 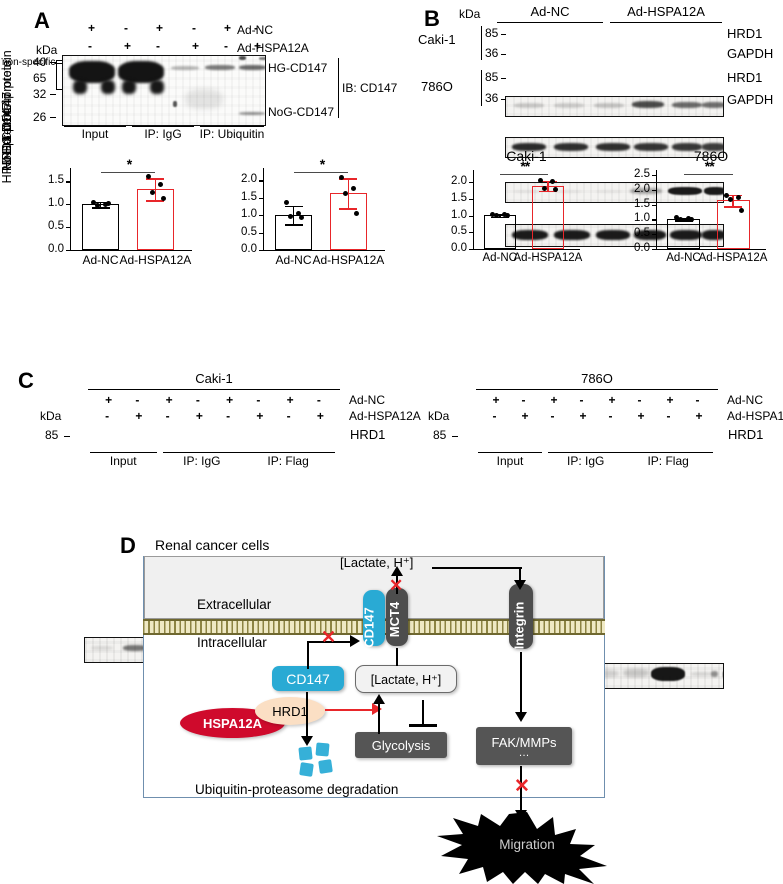 I want to click on hrd1-label: HRD1, so click(x=290, y=711).